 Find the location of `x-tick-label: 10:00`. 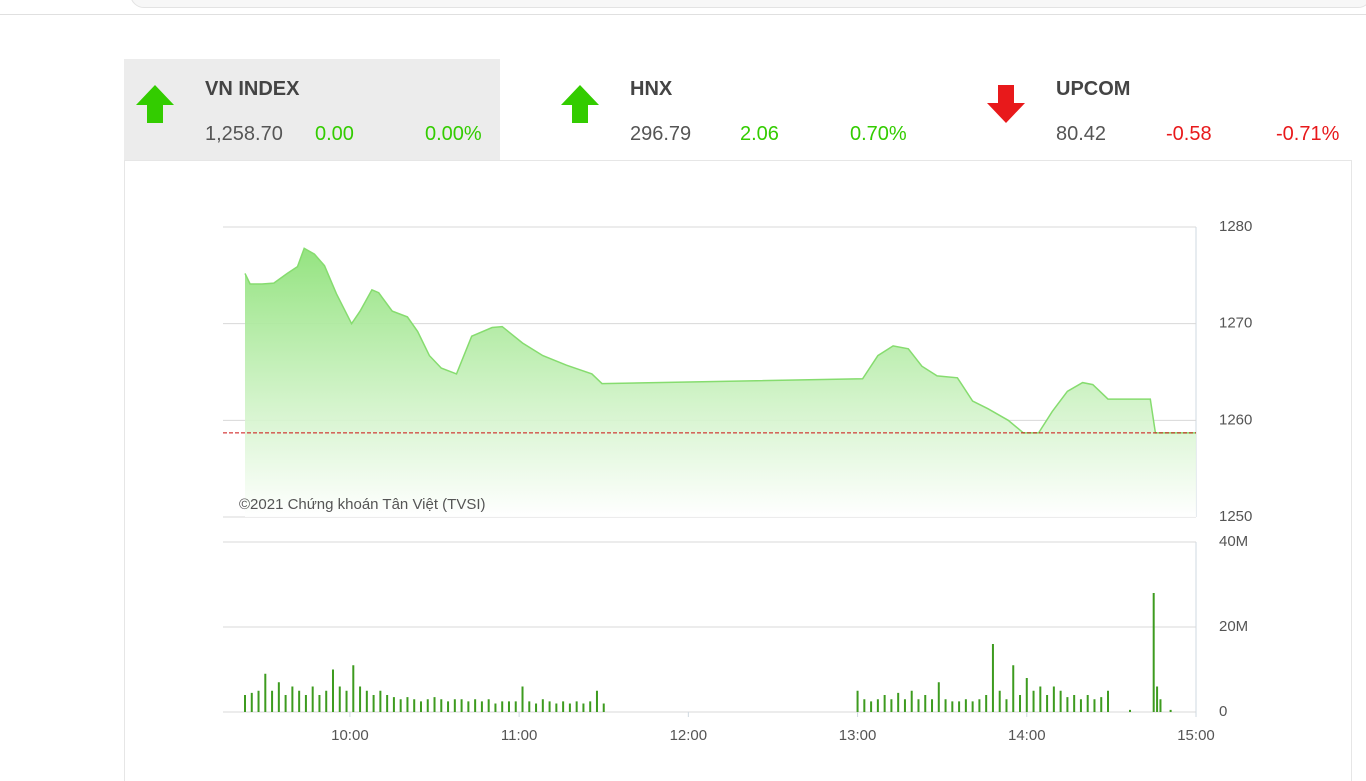

x-tick-label: 10:00 is located at coordinates (350, 735).